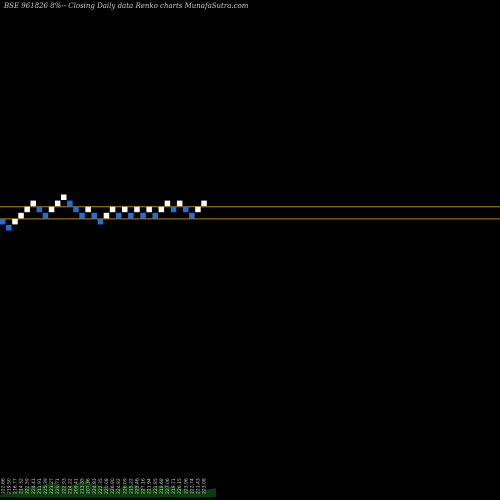 This screenshot has height=500, width=500. I want to click on x-tick-label: 221.94, so click(150, 486).